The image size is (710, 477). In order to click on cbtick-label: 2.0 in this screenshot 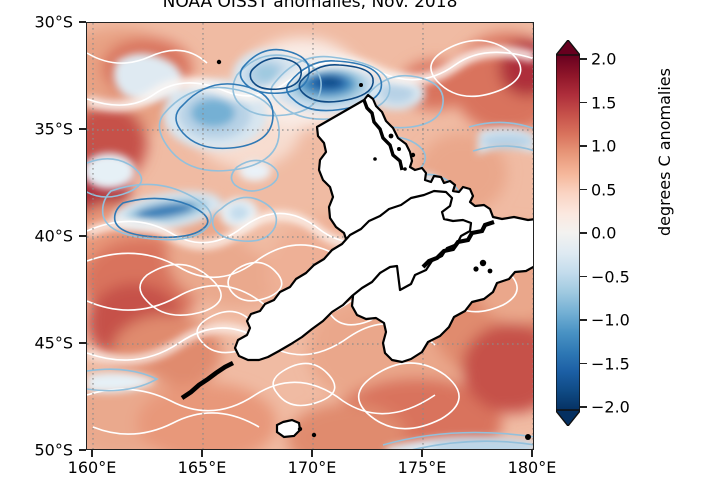, I will do `click(604, 59)`.